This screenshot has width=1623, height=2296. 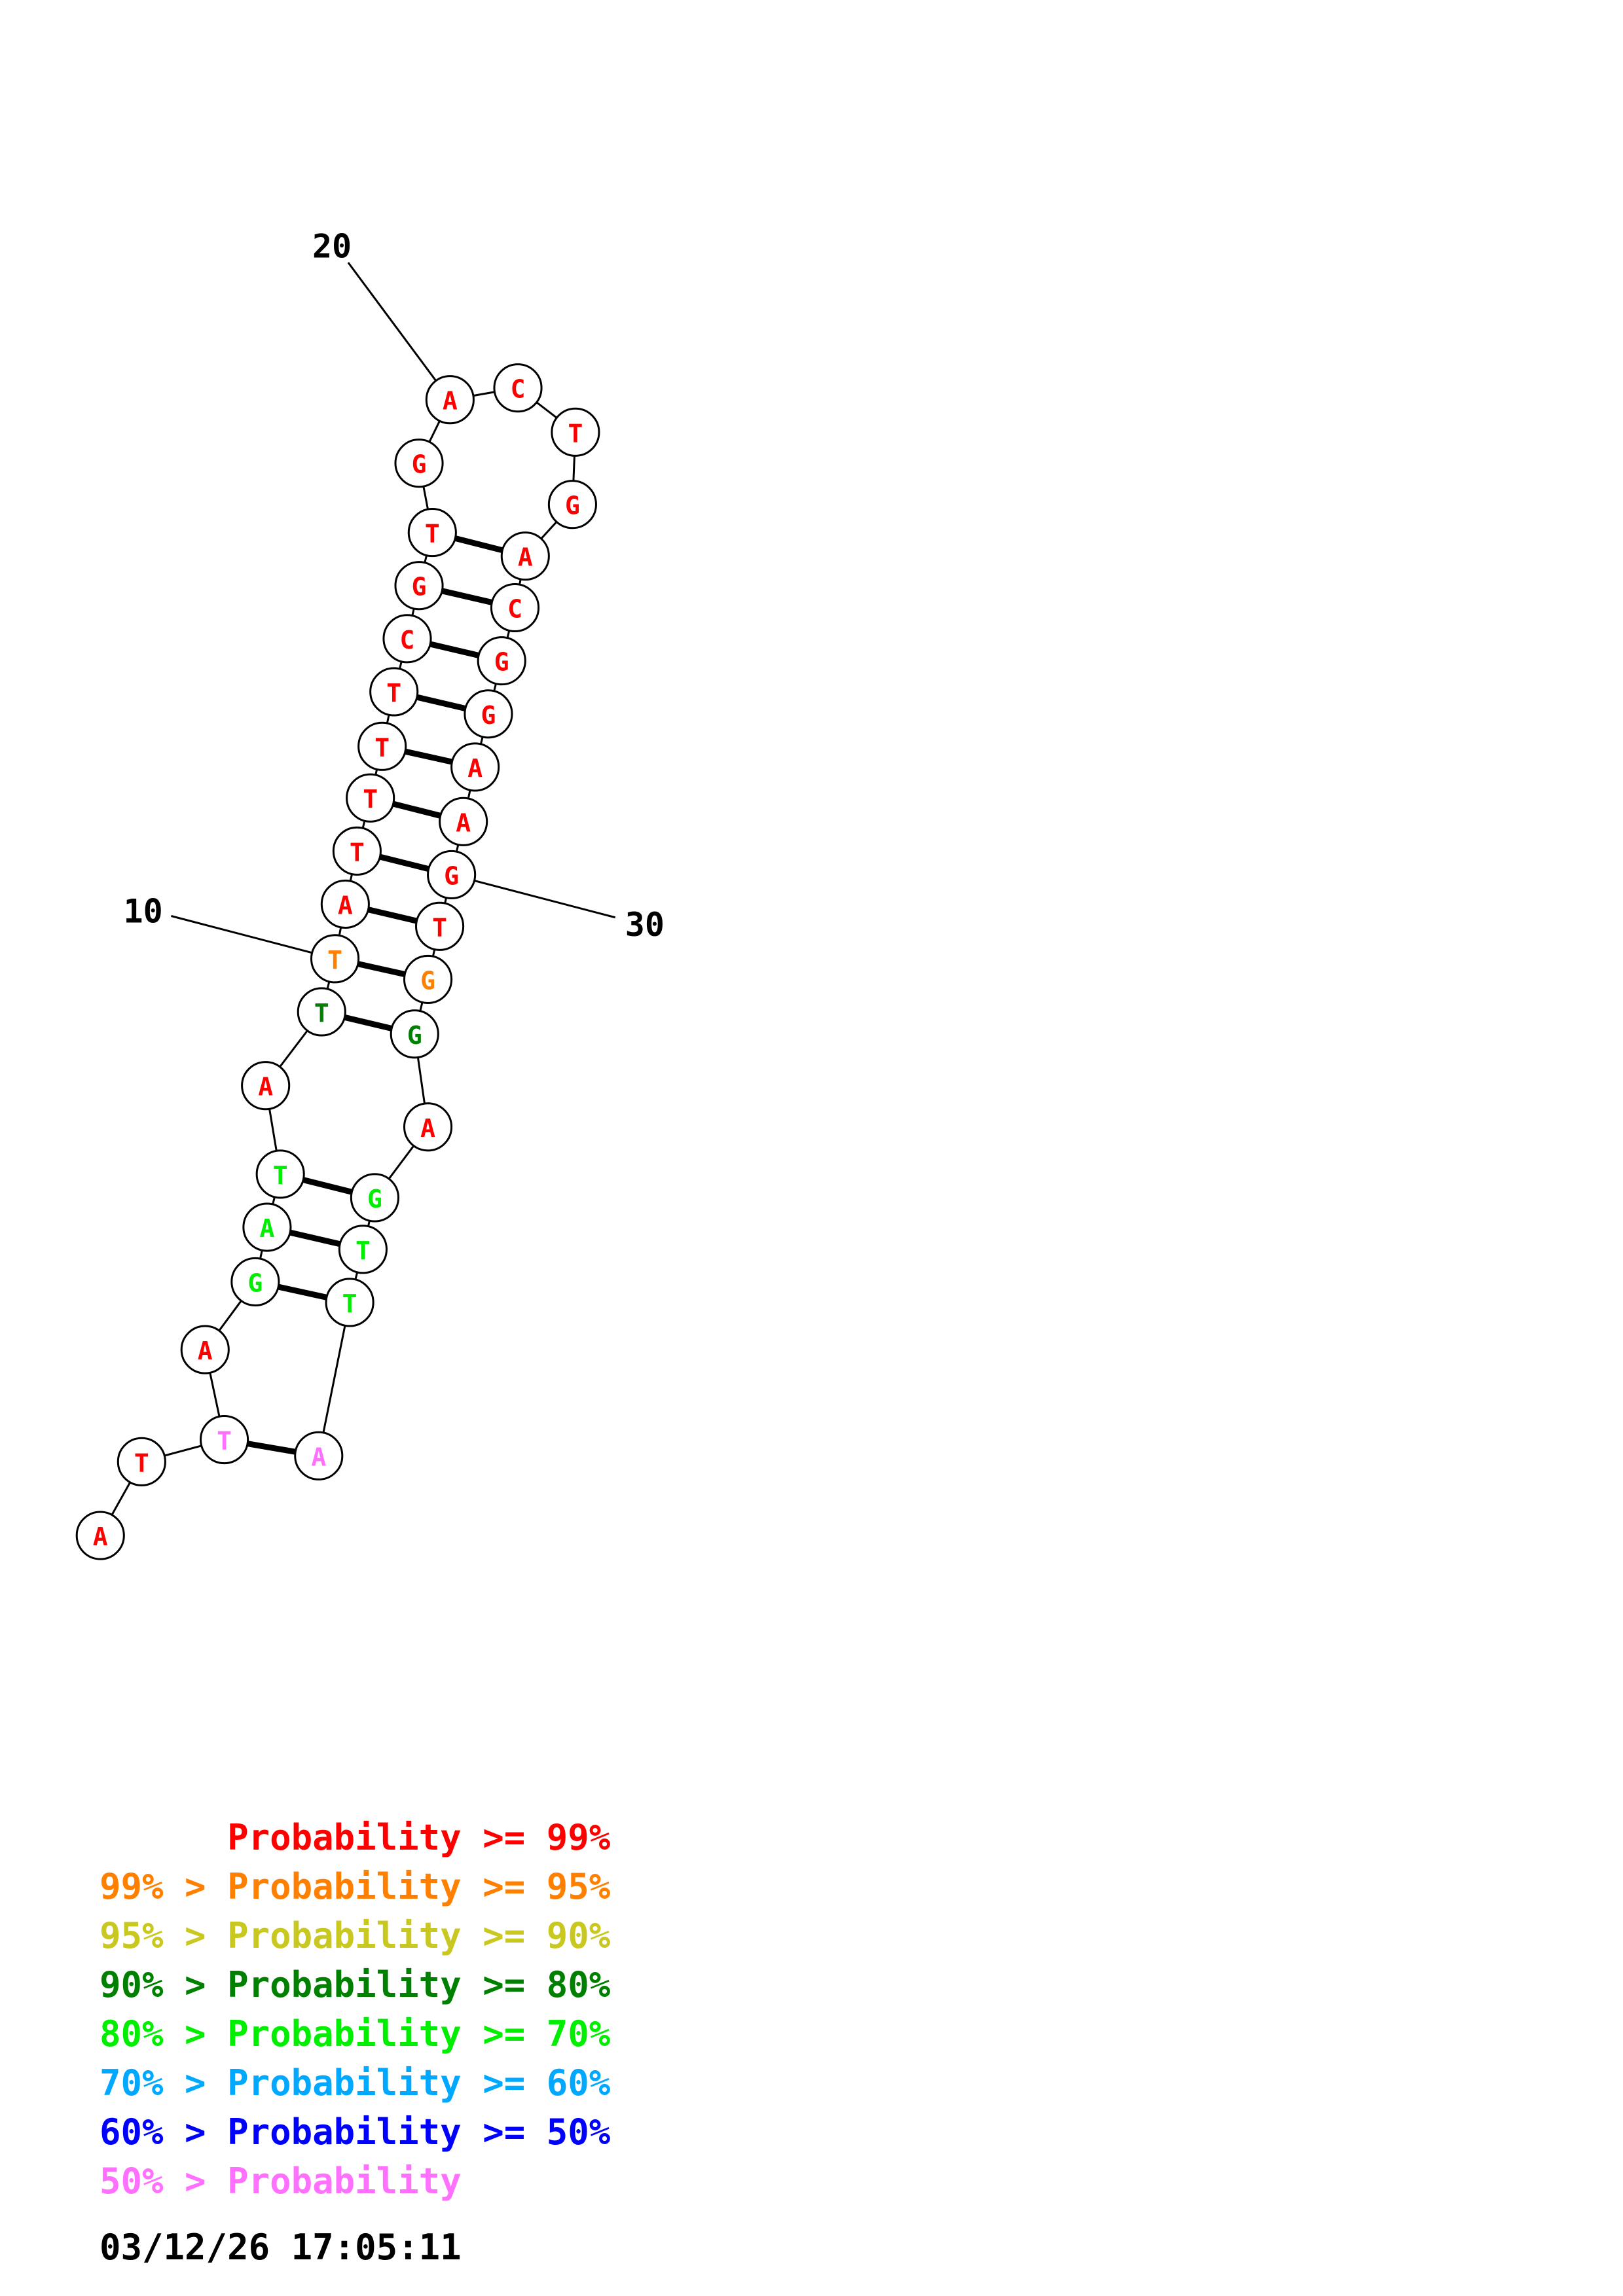 What do you see at coordinates (164, 2132) in the screenshot?
I see `legend-prefix: 60% >` at bounding box center [164, 2132].